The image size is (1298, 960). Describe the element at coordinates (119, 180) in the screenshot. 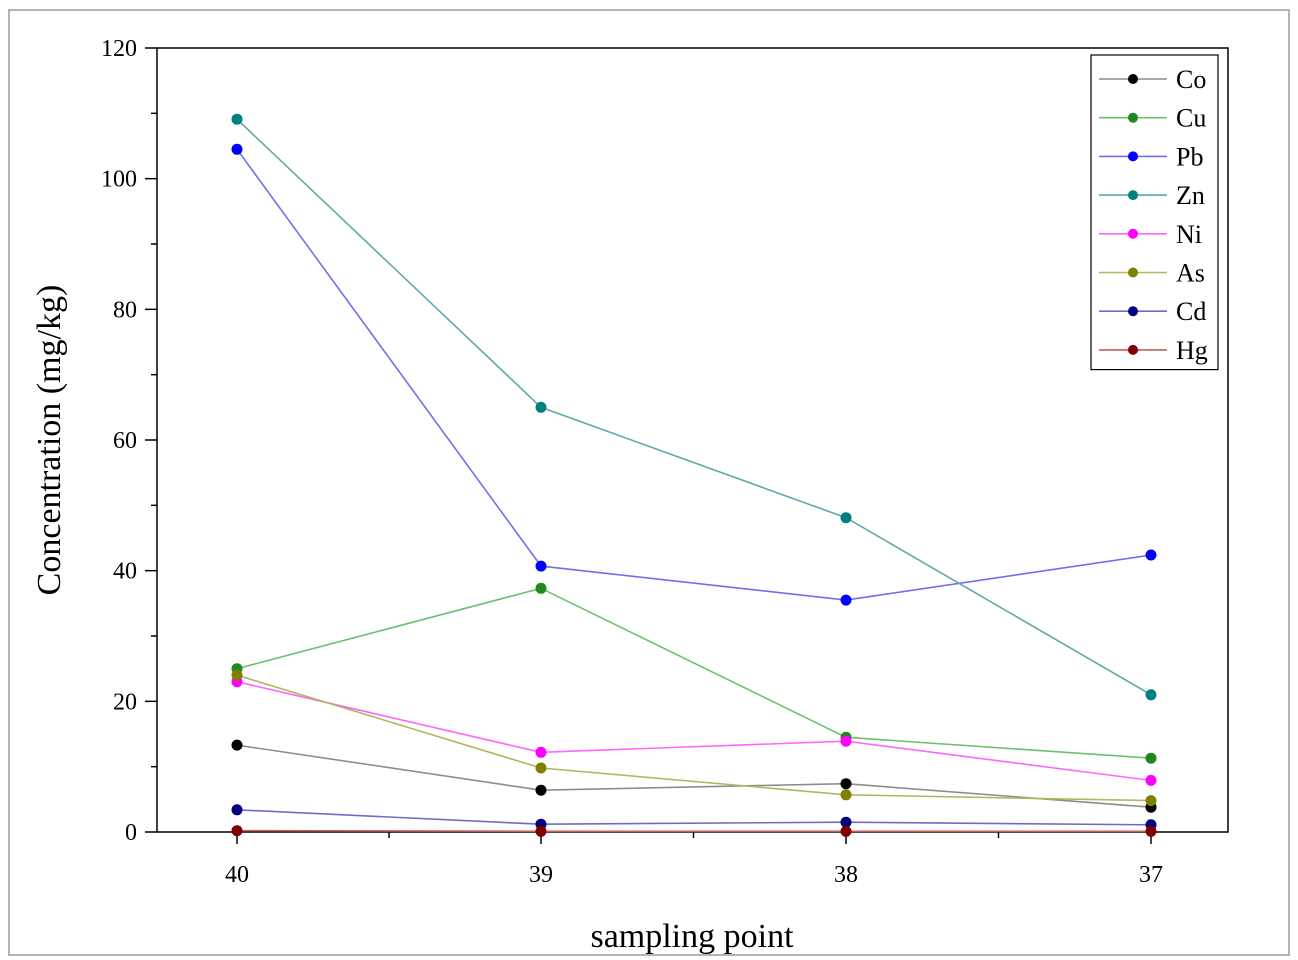

I see `y-tick-label: 100` at that location.